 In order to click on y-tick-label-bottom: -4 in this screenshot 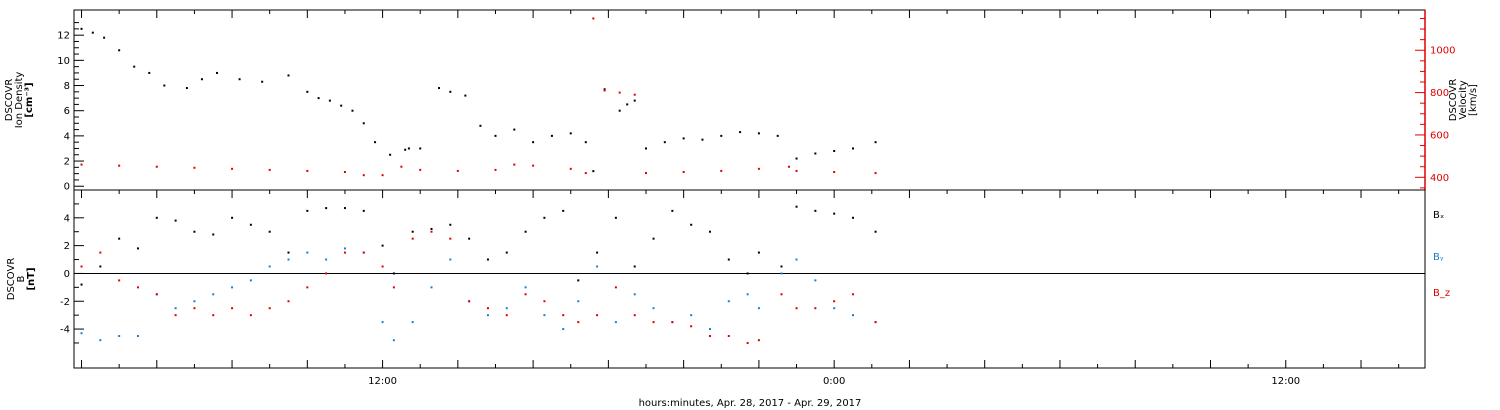, I will do `click(65, 330)`.